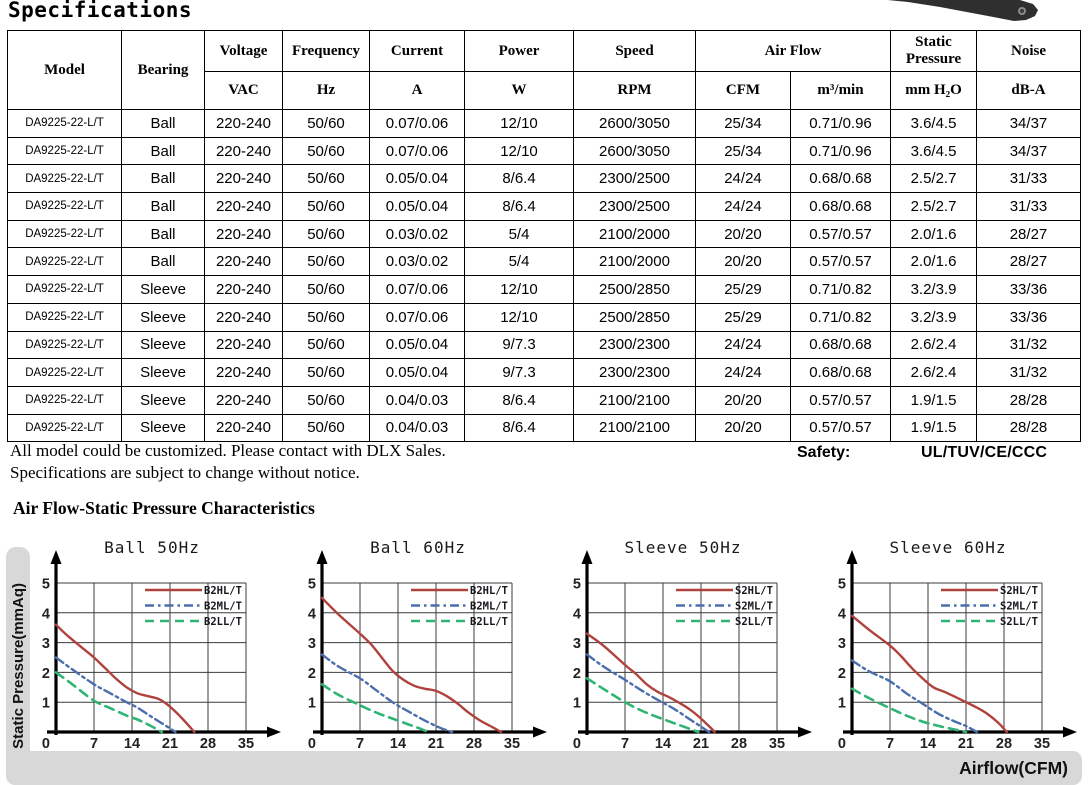 Image resolution: width=1088 pixels, height=785 pixels. What do you see at coordinates (634, 51) in the screenshot?
I see `col-header-speed: Speed` at bounding box center [634, 51].